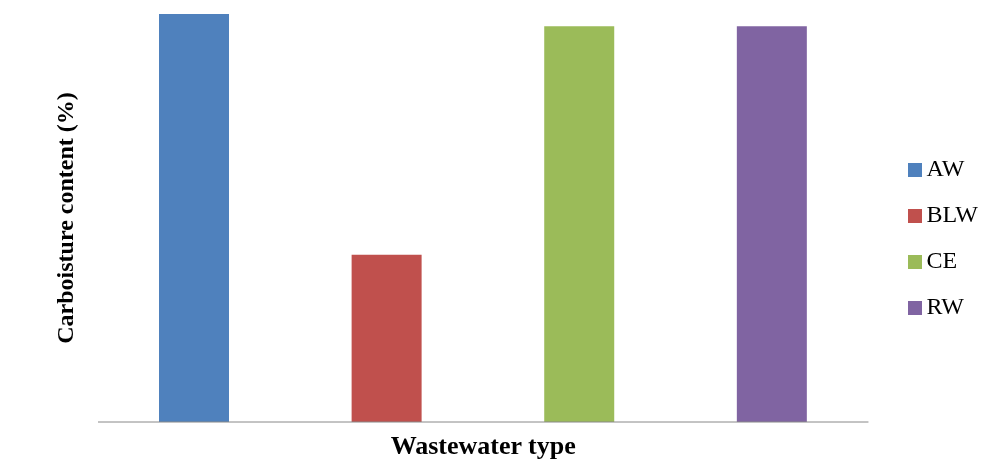 The height and width of the screenshot is (474, 1006). I want to click on legend-label: CE, so click(942, 260).